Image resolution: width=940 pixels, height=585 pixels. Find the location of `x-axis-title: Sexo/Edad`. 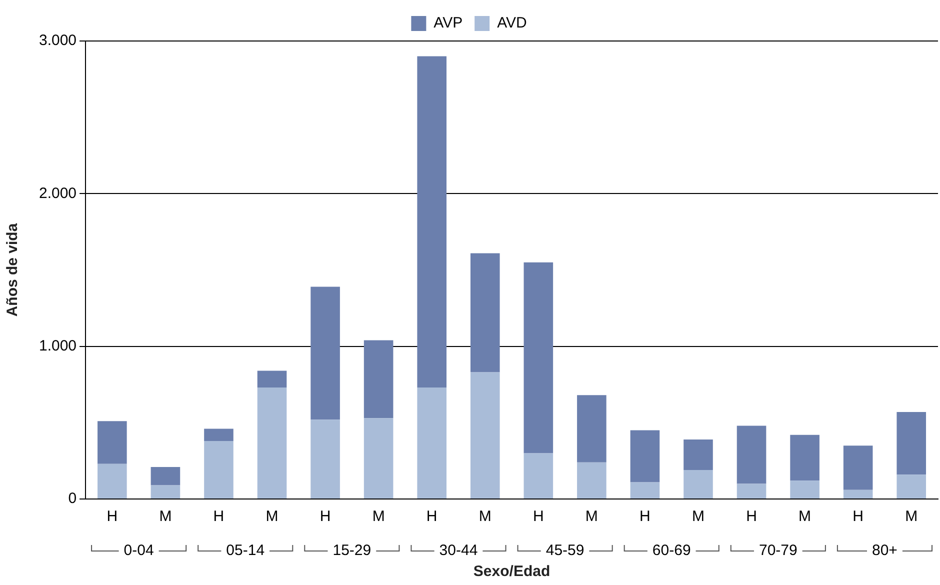

x-axis-title: Sexo/Edad is located at coordinates (511, 571).